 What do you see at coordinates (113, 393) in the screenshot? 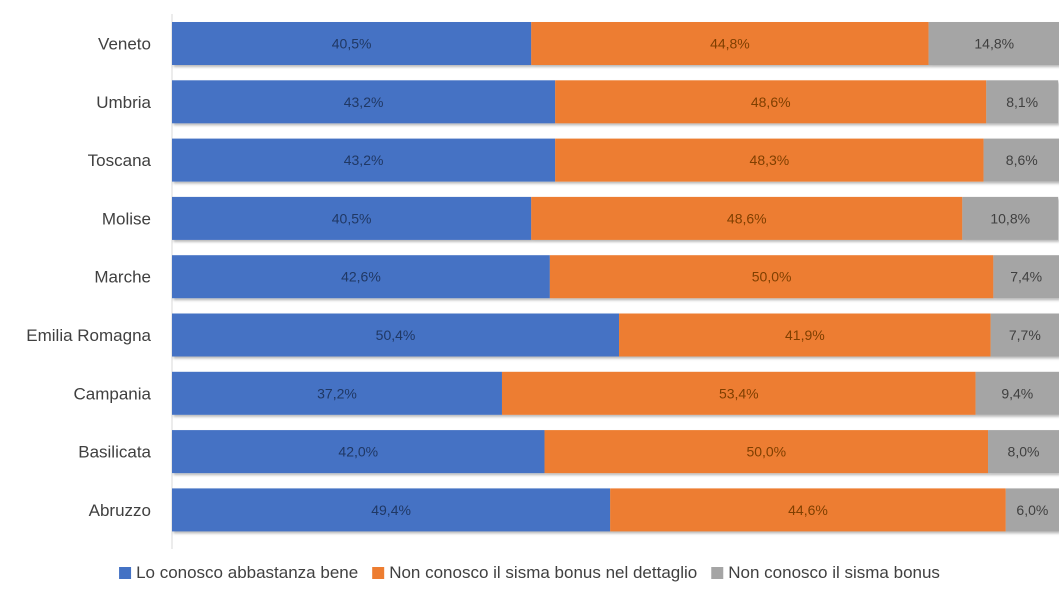
I see `category-label: Campania` at bounding box center [113, 393].